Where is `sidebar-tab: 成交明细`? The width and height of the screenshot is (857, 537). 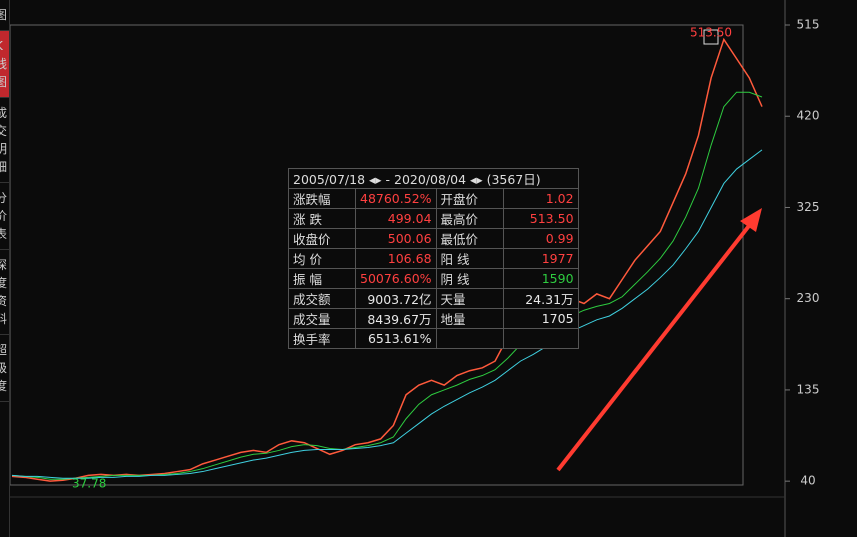
sidebar-tab: 成交明细 is located at coordinates (4, 140).